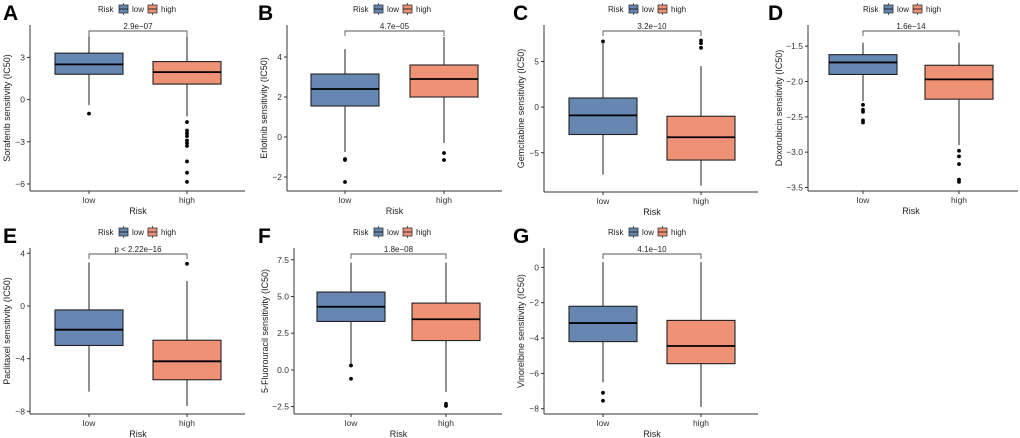  I want to click on y-tick-label: −1.5, so click(794, 46).